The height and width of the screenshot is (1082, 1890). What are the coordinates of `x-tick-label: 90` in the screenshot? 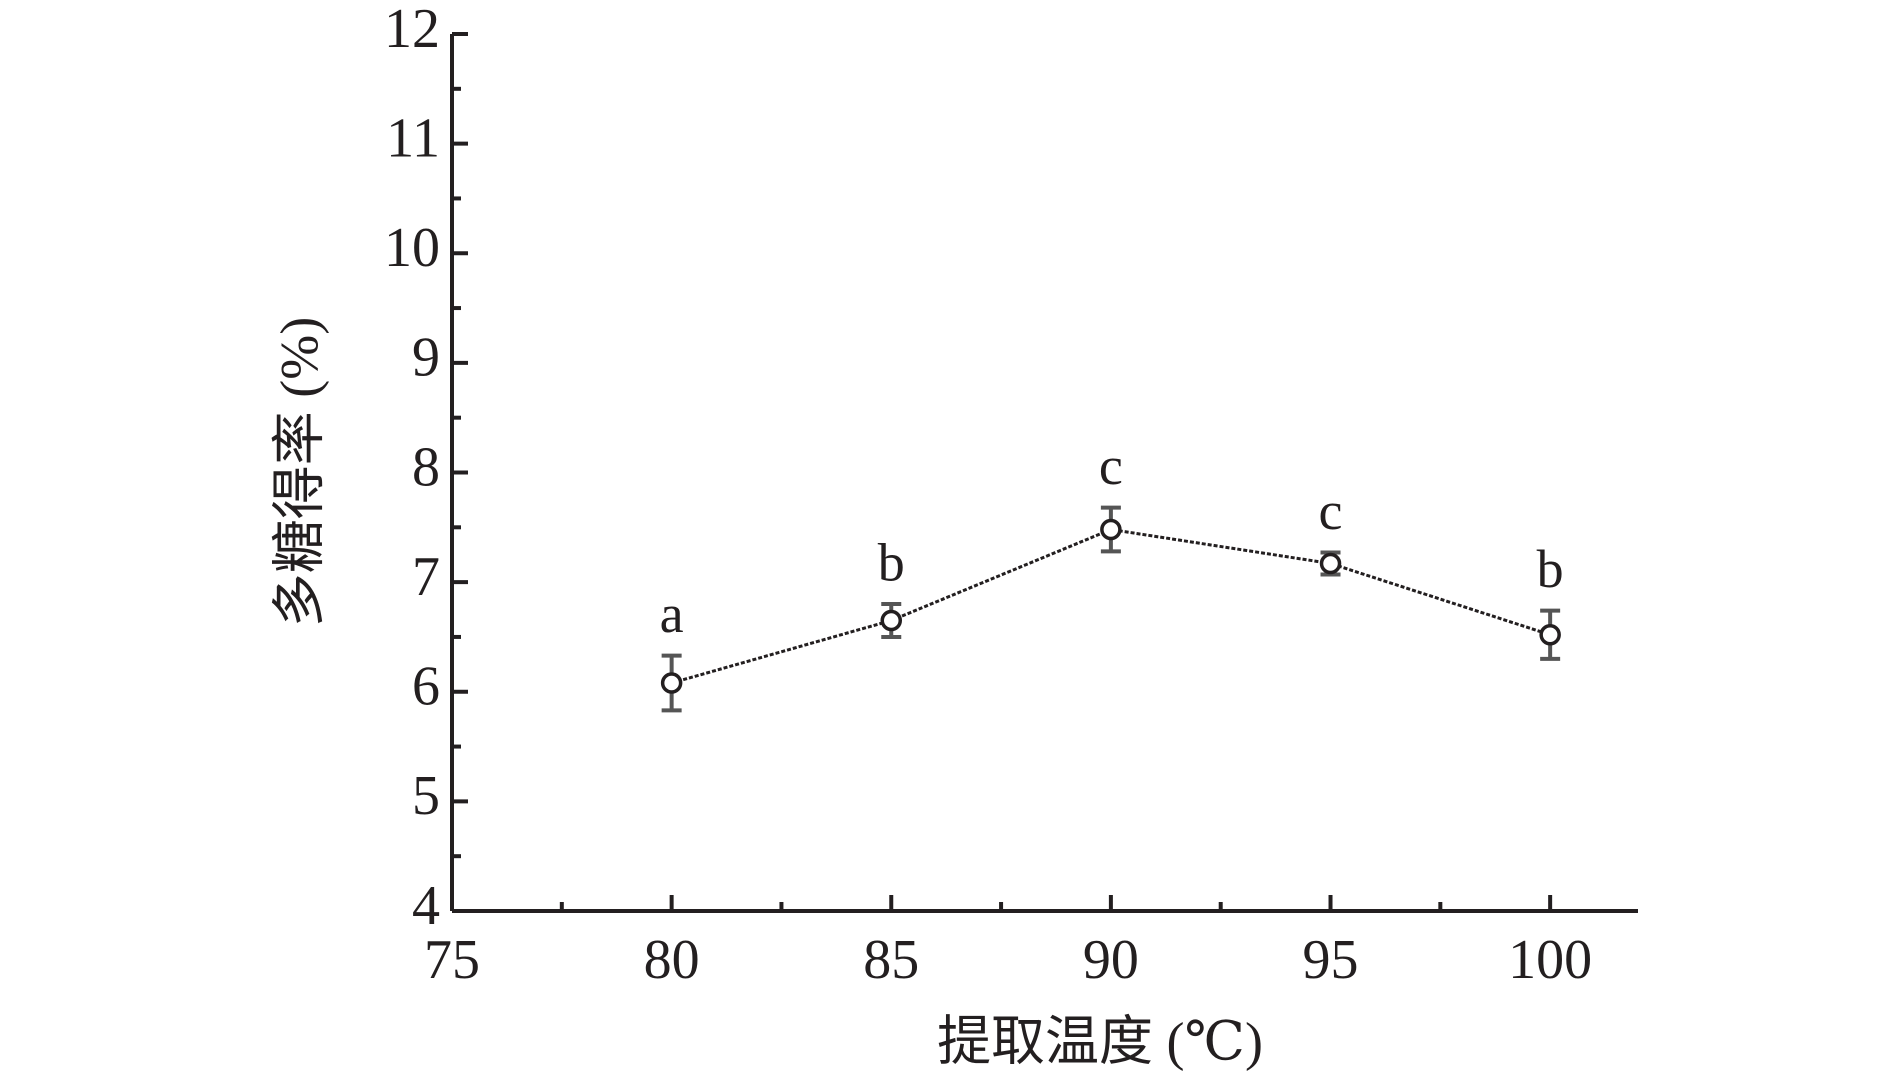 It's located at (1111, 960).